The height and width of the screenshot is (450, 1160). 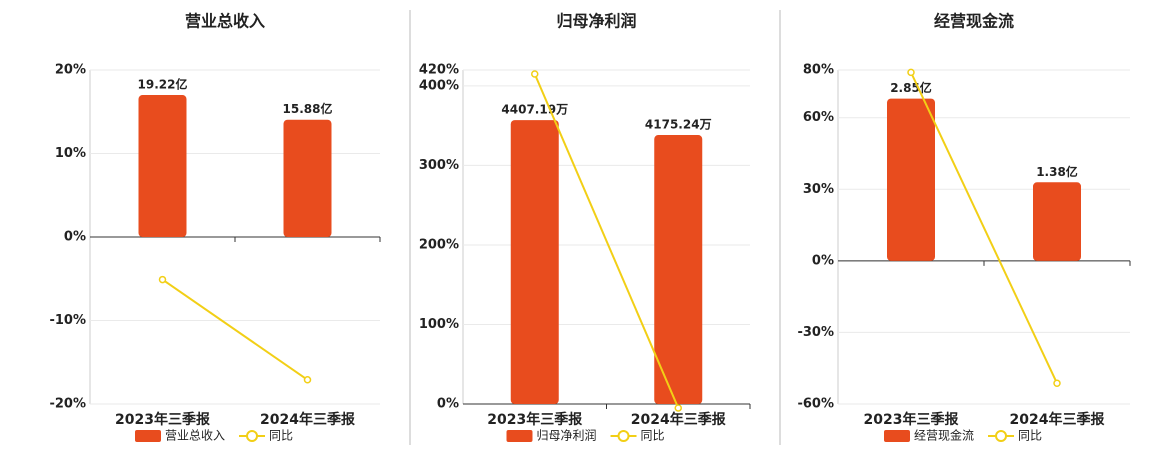 I want to click on y-tick-label: 400%, so click(x=439, y=85).